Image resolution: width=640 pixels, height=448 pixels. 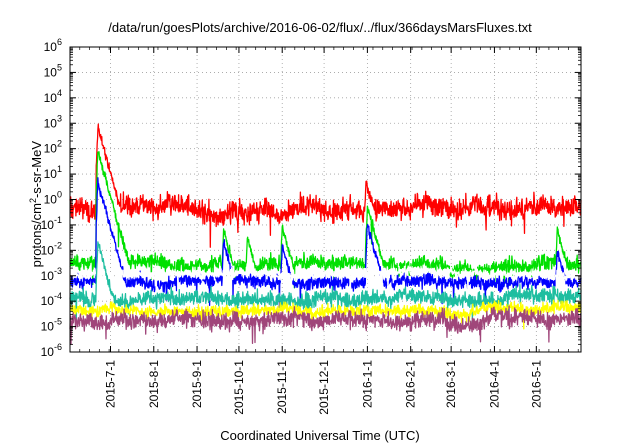 What do you see at coordinates (53, 96) in the screenshot?
I see `y-tick-label: 10⁴` at bounding box center [53, 96].